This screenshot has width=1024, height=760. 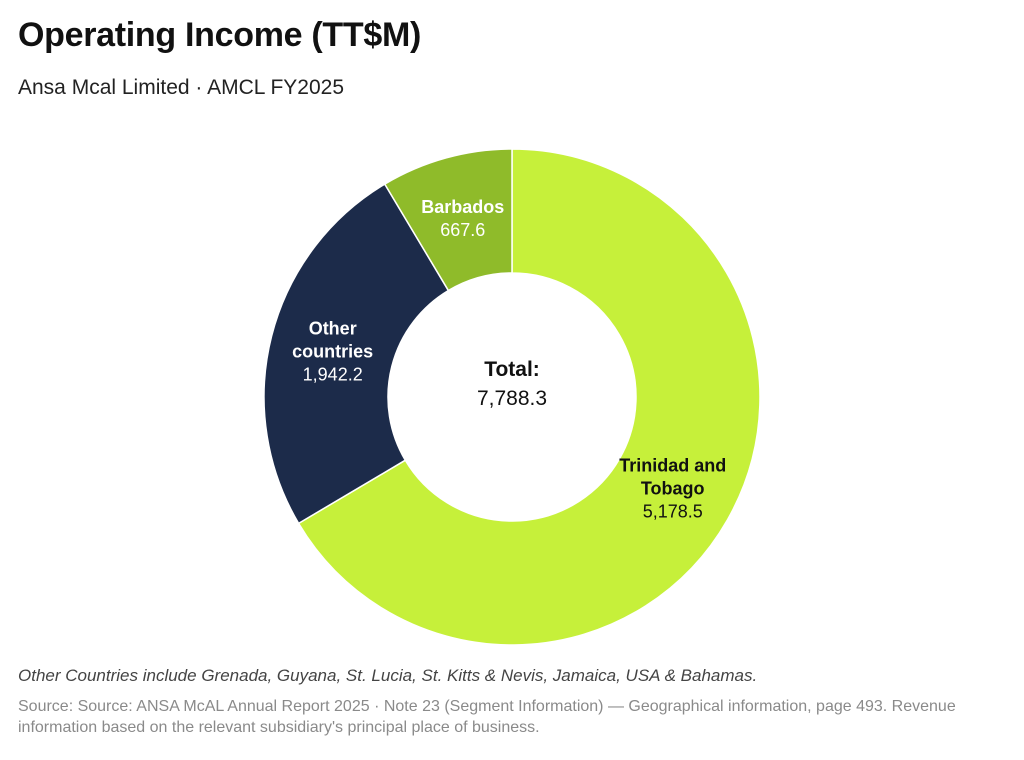 I want to click on chart-title: Operating Income (TT$M), so click(x=220, y=35).